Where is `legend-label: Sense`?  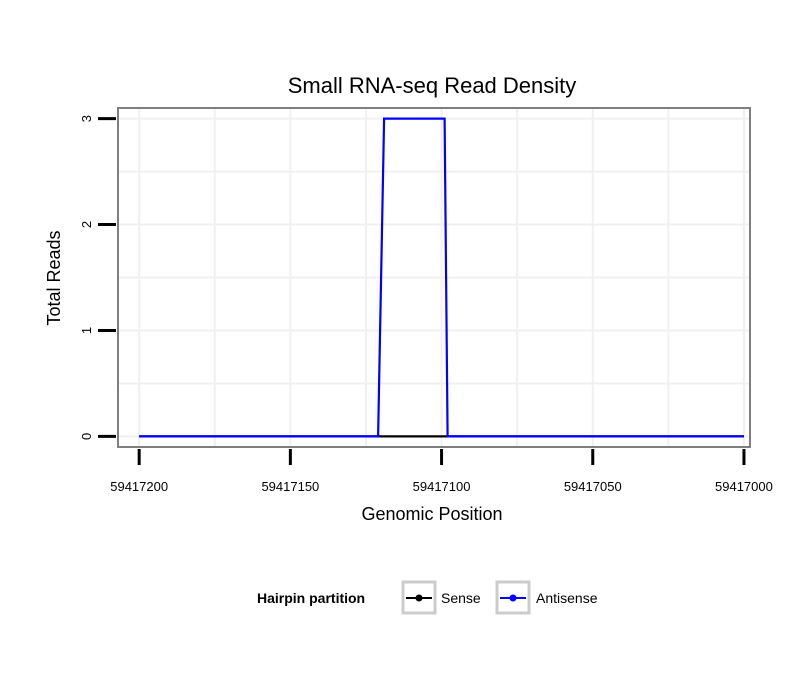 legend-label: Sense is located at coordinates (461, 598).